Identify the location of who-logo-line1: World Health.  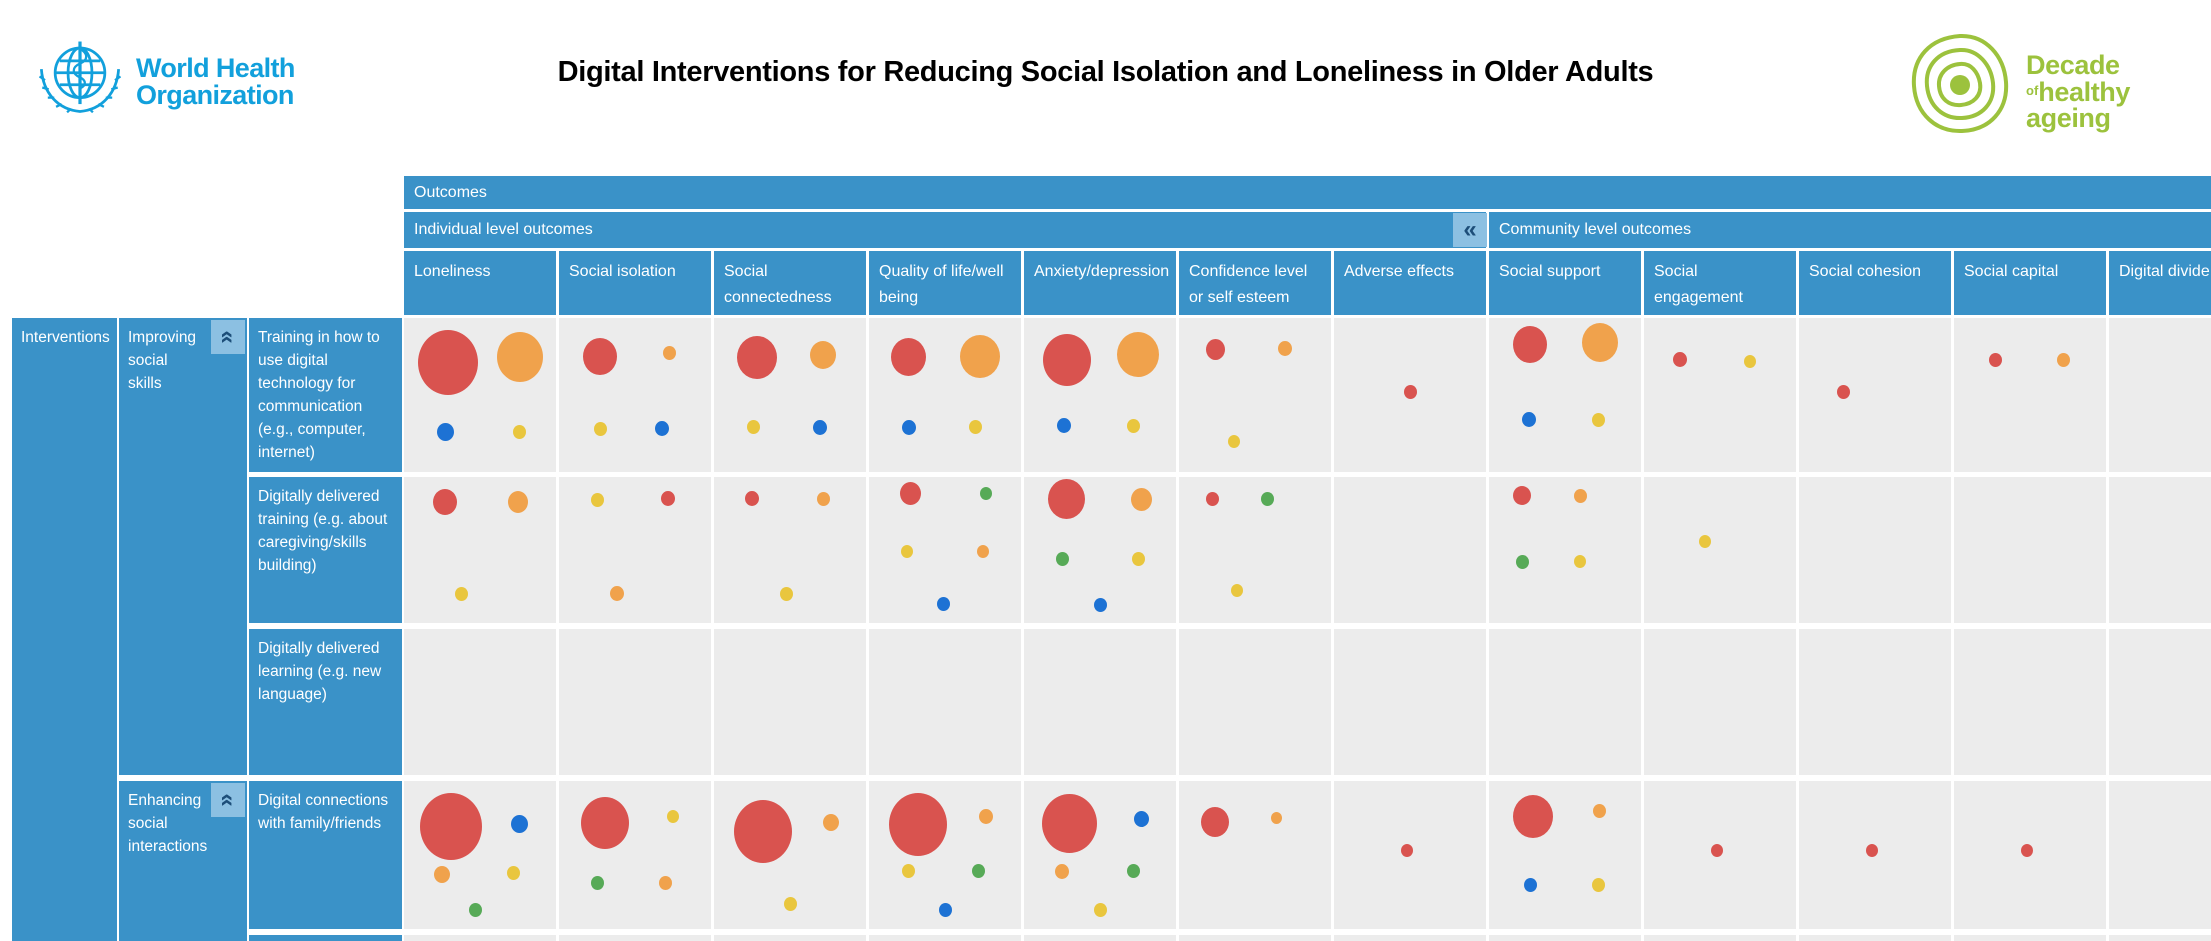
(215, 68).